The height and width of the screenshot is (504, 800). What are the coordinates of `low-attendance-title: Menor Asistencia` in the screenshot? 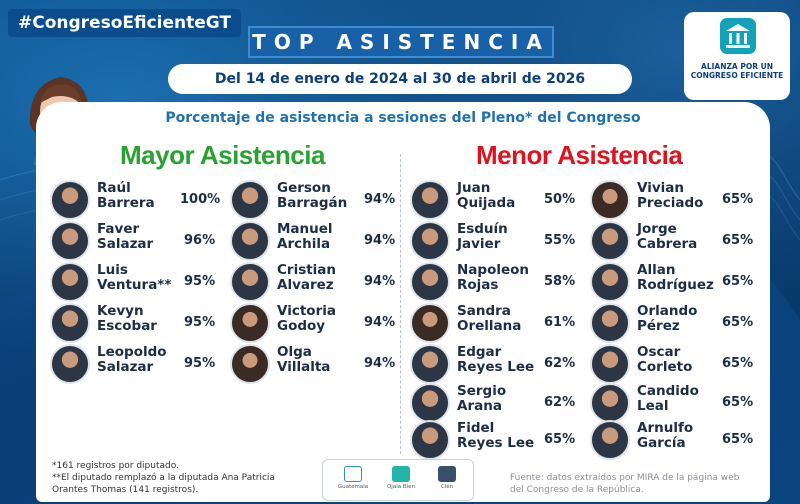 It's located at (579, 155).